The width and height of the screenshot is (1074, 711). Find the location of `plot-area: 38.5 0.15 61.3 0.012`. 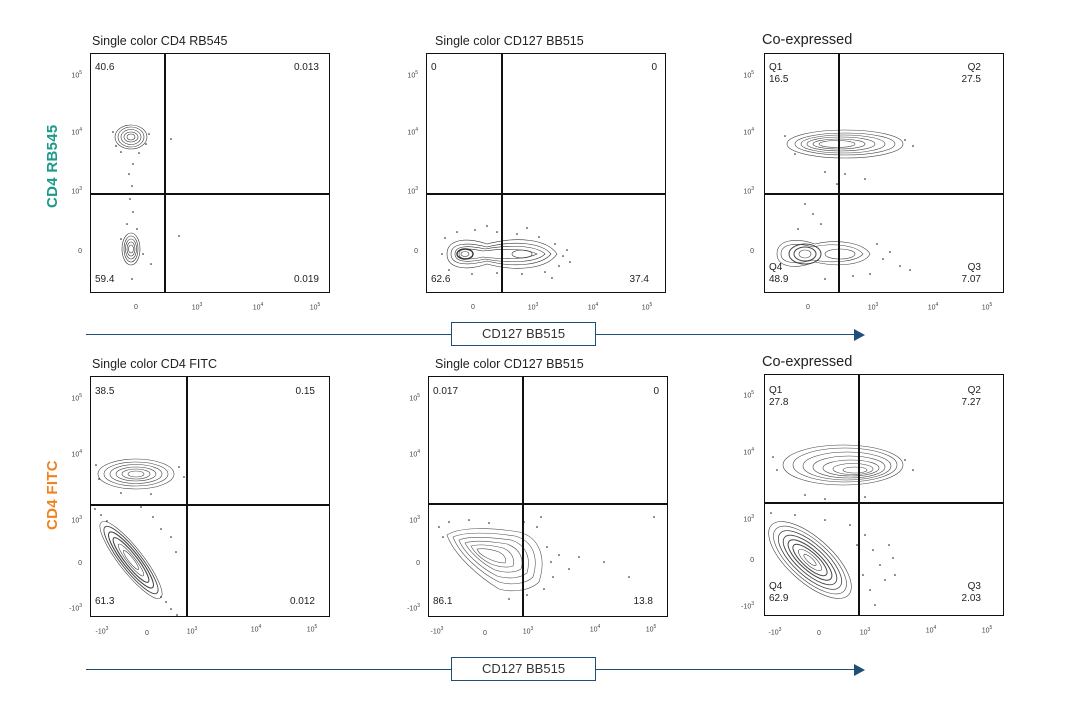

plot-area: 38.5 0.15 61.3 0.012 is located at coordinates (210, 496).